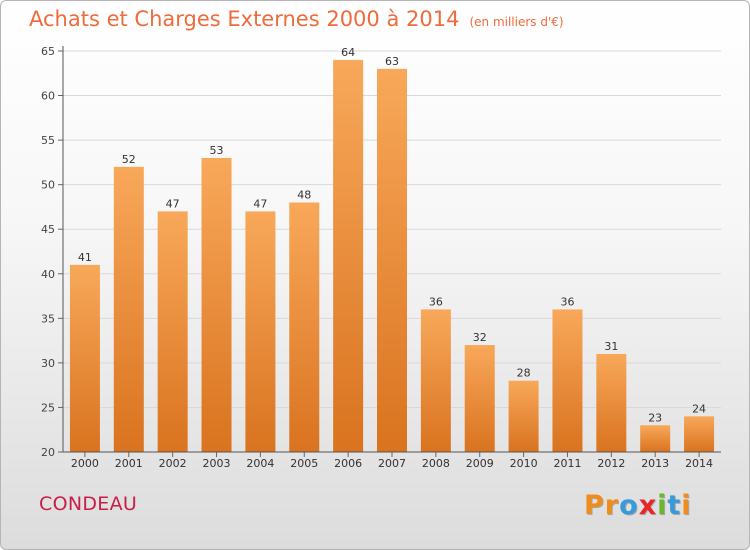  I want to click on bar-value-label: 23, so click(655, 417).